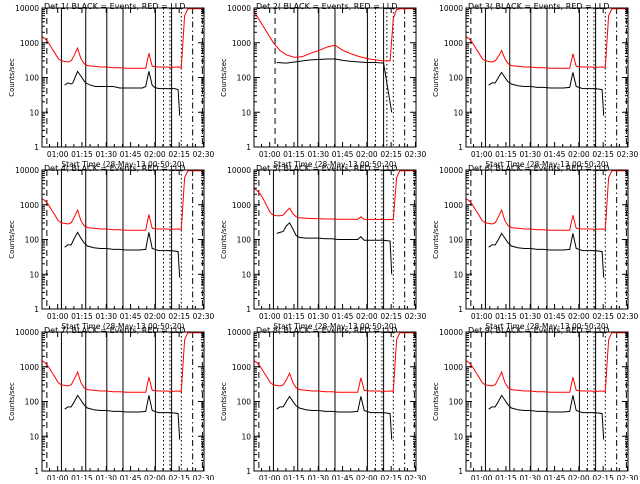 Image resolution: width=640 pixels, height=484 pixels. I want to click on panel-title: Det 1( BLACK = Events, RED = LLD, so click(114, 6).